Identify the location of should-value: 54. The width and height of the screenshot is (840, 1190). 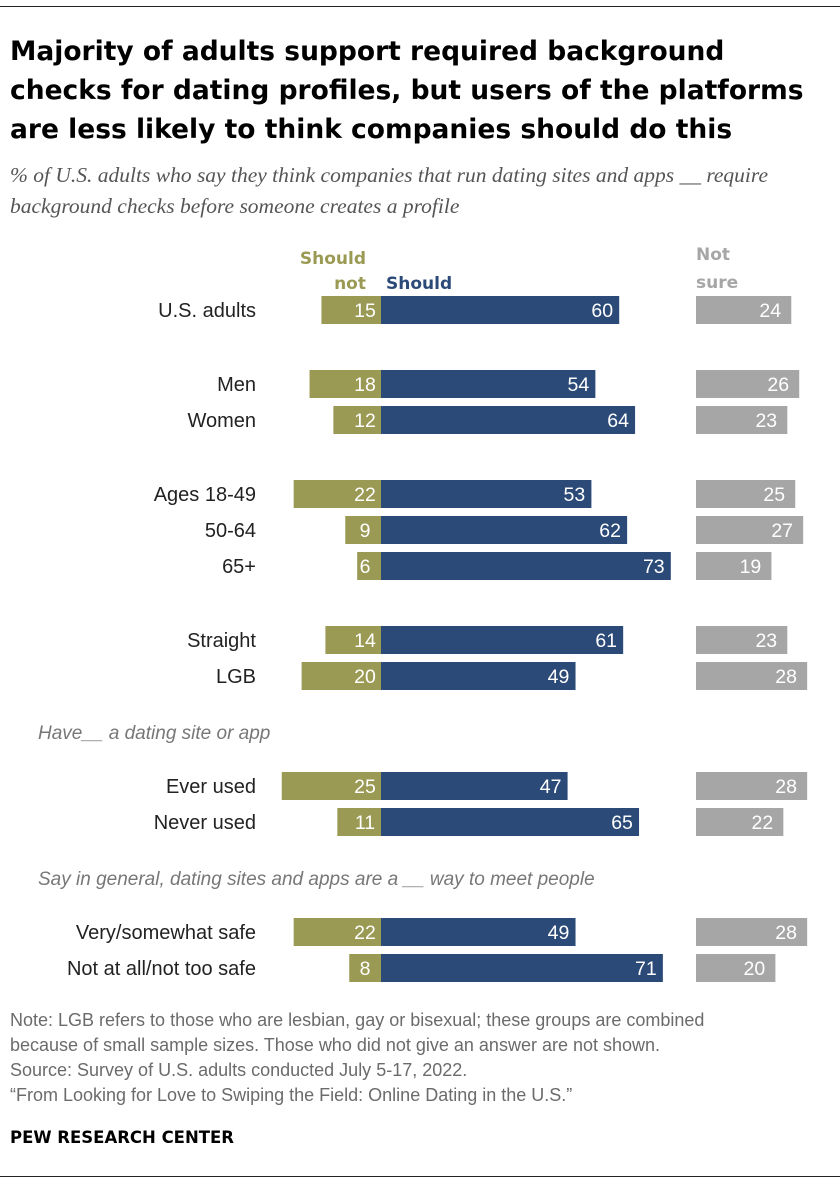
(579, 385).